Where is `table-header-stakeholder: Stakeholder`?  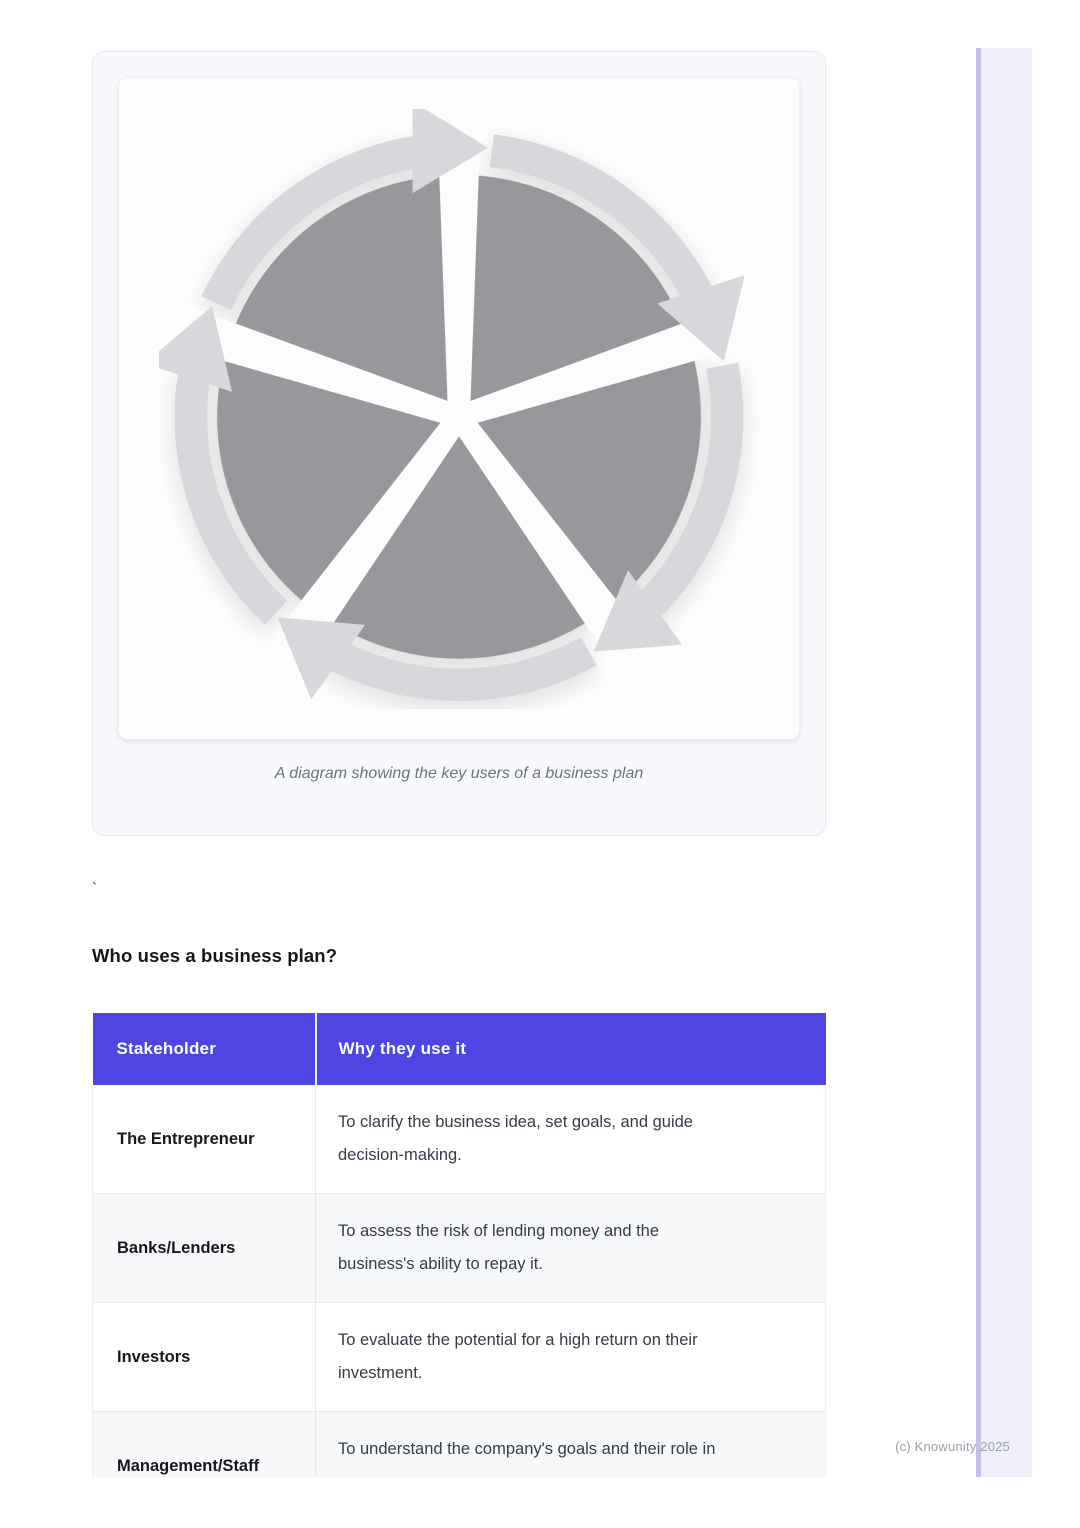
table-header-stakeholder: Stakeholder is located at coordinates (204, 1049).